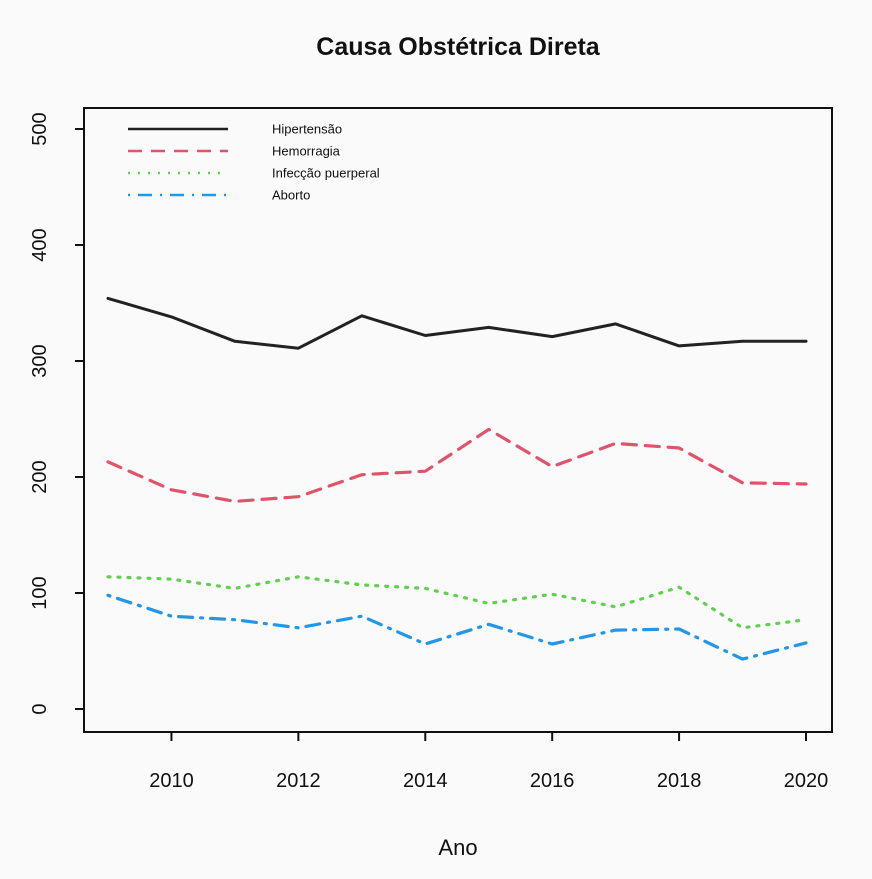 The image size is (872, 879). What do you see at coordinates (291, 195) in the screenshot?
I see `legend-label-3: Aborto` at bounding box center [291, 195].